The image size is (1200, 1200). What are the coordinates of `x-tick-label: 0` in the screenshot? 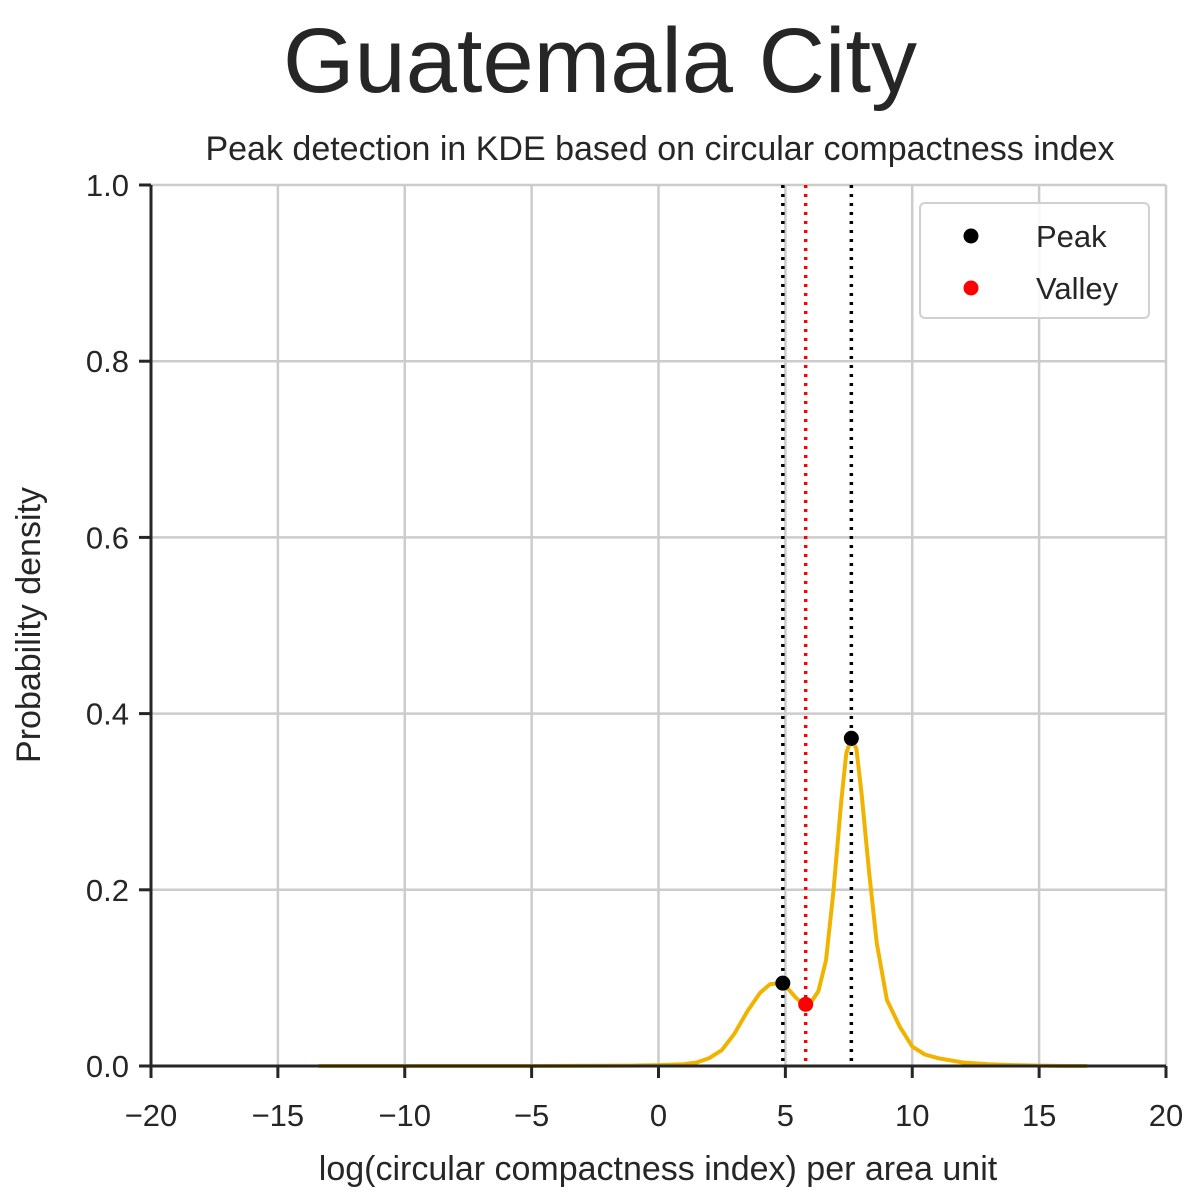 It's located at (658, 1115).